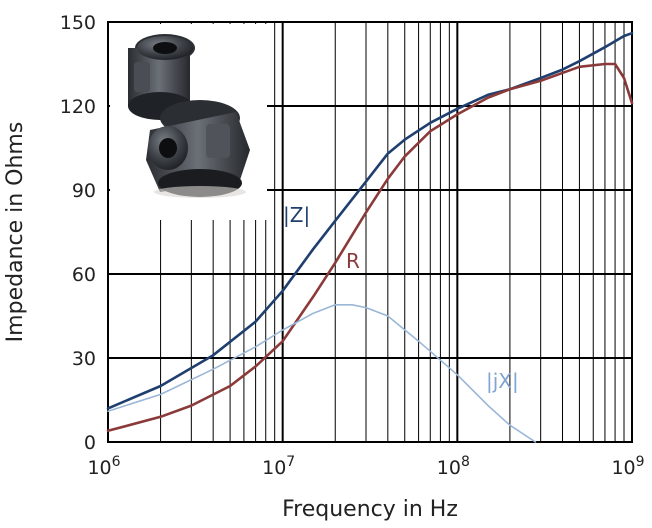 The height and width of the screenshot is (528, 652). I want to click on y-tick-label: 120, so click(78, 107).